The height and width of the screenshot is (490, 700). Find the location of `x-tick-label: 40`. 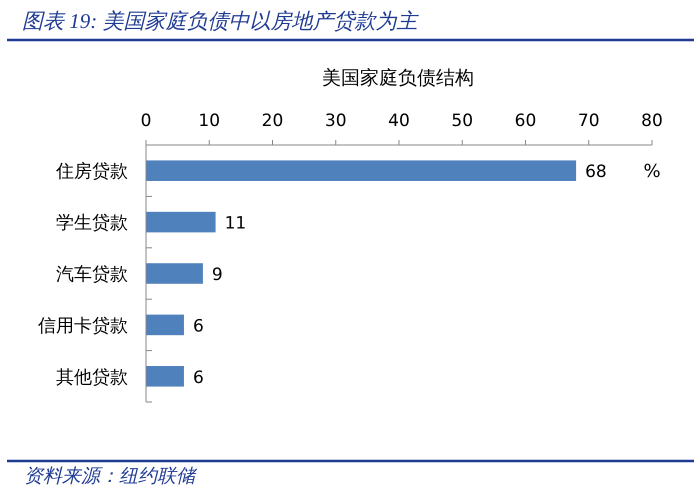

x-tick-label: 40 is located at coordinates (399, 121).